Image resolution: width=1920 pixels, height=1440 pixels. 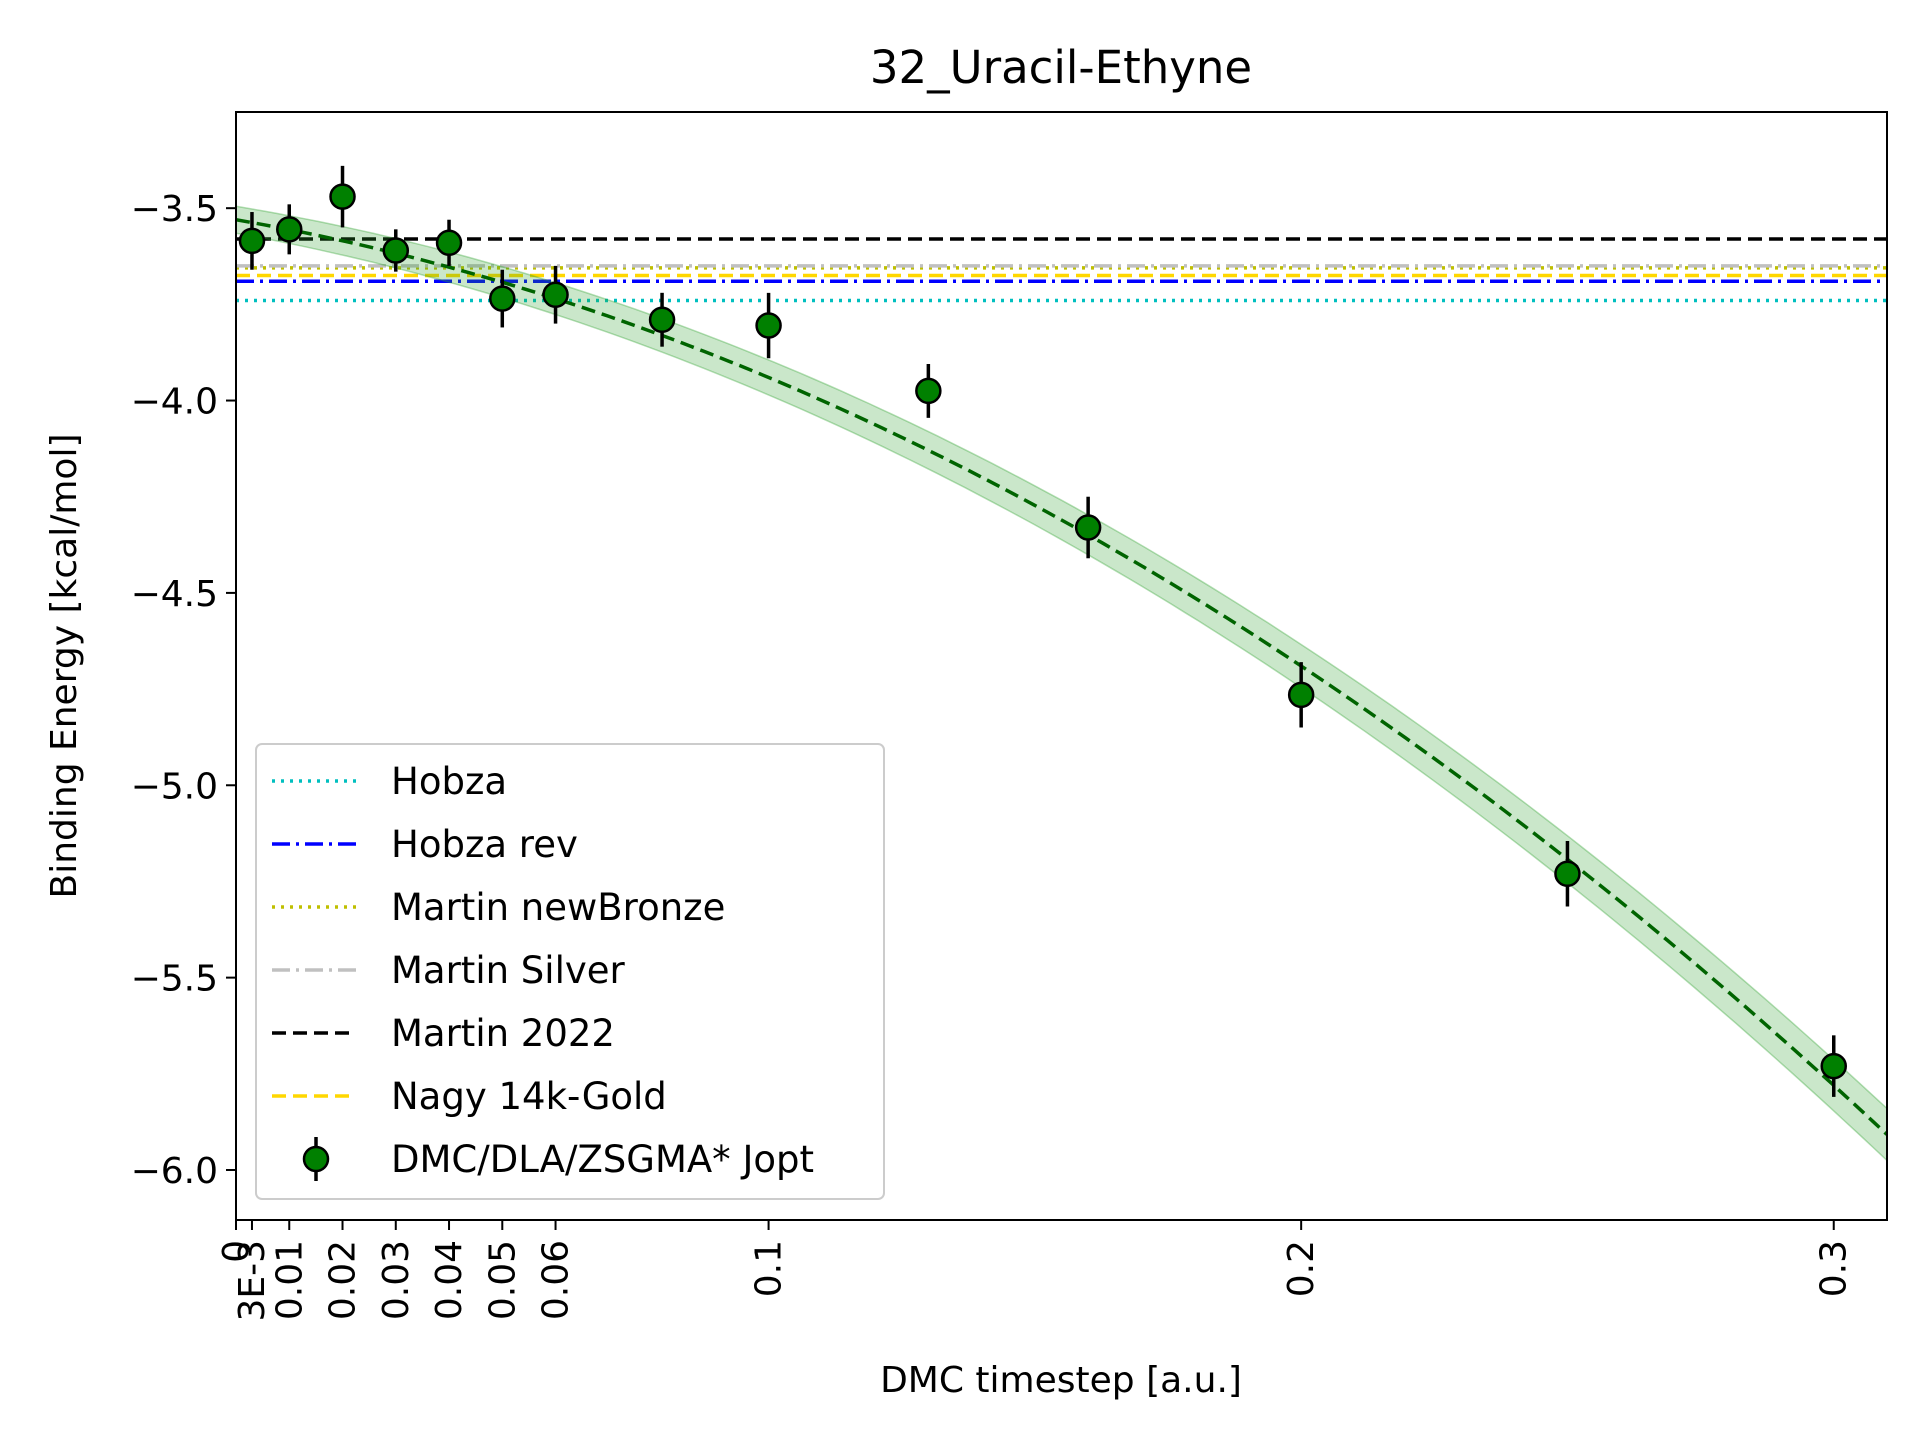 I want to click on x-tick-label: 3E-3, so click(x=252, y=1281).